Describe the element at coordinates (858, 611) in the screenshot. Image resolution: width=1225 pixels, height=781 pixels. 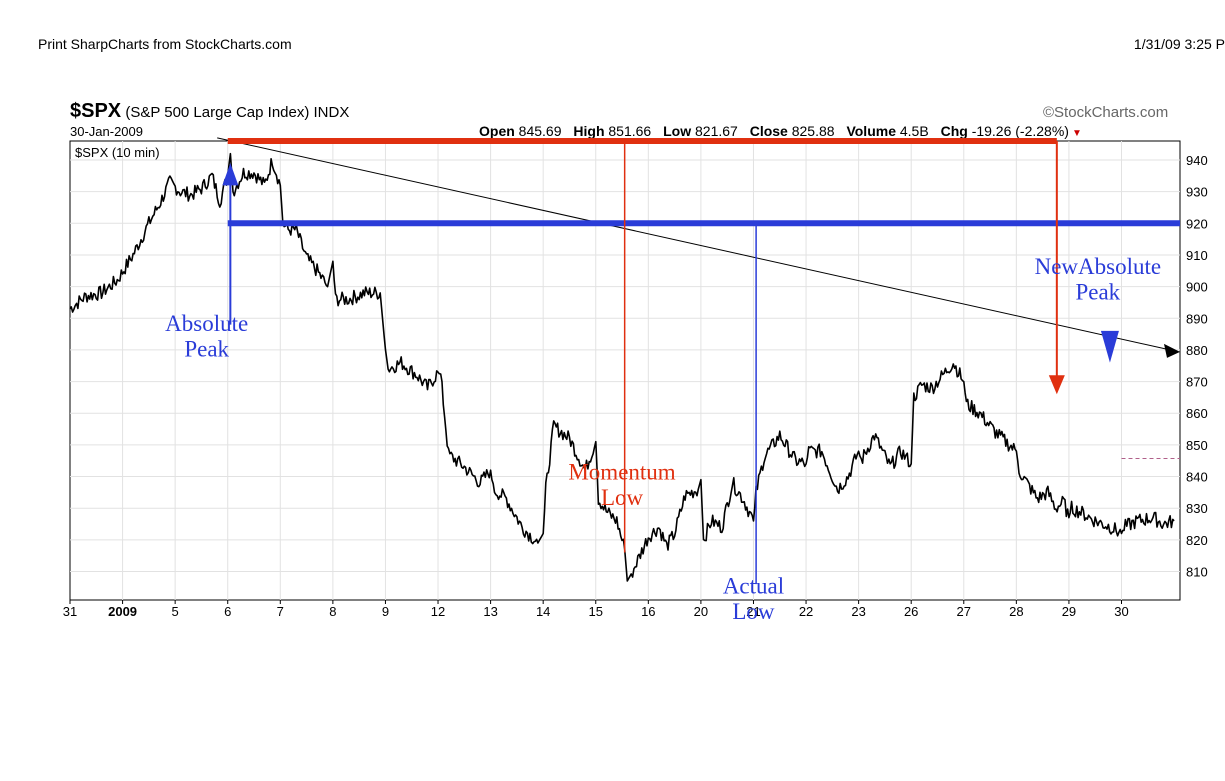
I see `x-tick-label: 23` at that location.